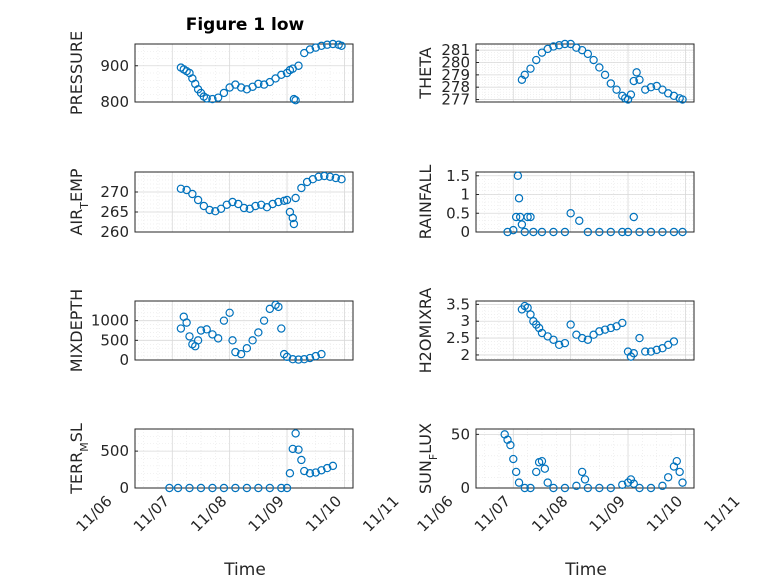  What do you see at coordinates (114, 340) in the screenshot?
I see `y-tick-label: 500` at bounding box center [114, 340].